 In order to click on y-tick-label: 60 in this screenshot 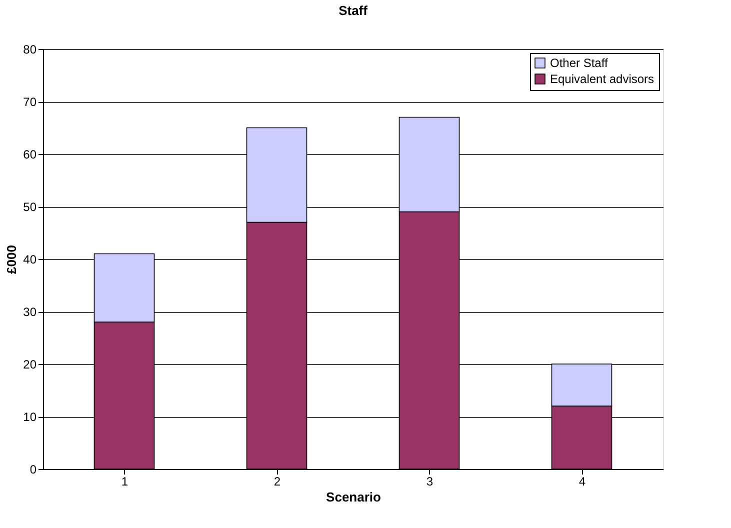, I will do `click(30, 155)`.